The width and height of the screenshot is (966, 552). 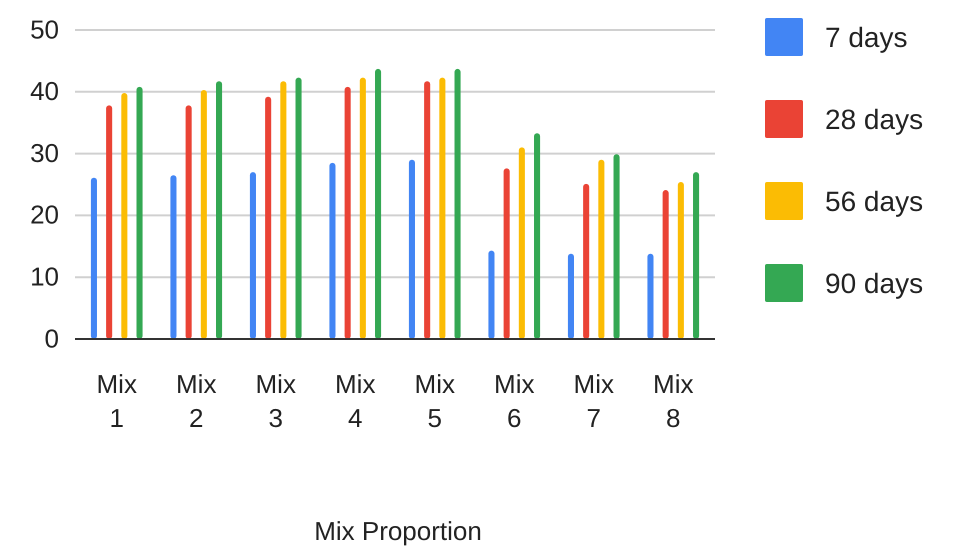 What do you see at coordinates (874, 283) in the screenshot?
I see `legend-label: 90 days` at bounding box center [874, 283].